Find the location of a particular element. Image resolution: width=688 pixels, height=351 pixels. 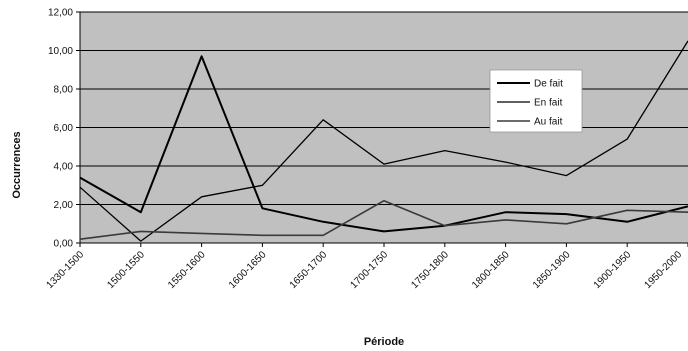

y-axis-title: Occurrences is located at coordinates (17, 164).